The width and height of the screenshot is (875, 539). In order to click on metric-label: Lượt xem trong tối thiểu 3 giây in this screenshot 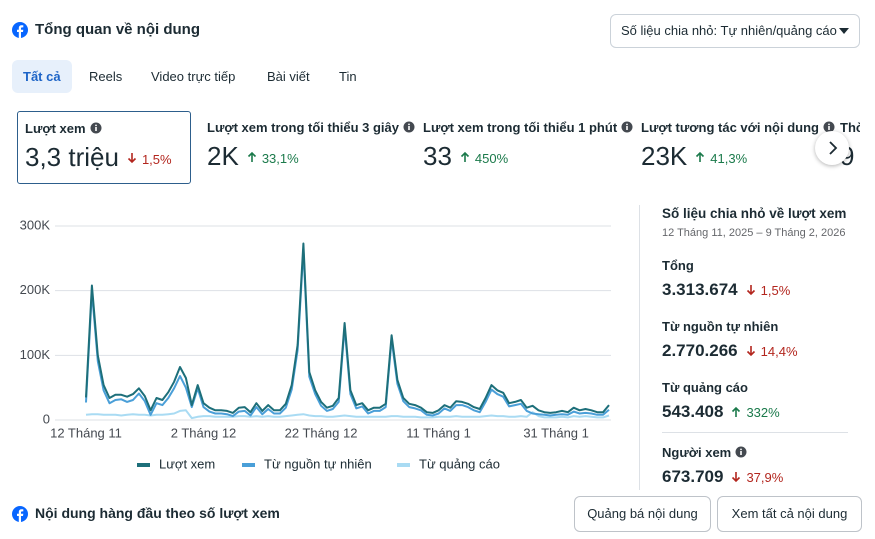, I will do `click(311, 127)`.